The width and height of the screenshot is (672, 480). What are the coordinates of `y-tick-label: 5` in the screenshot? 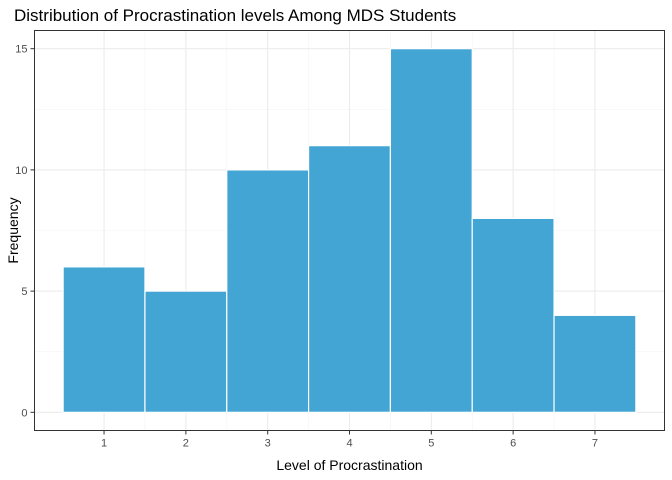 It's located at (24, 292).